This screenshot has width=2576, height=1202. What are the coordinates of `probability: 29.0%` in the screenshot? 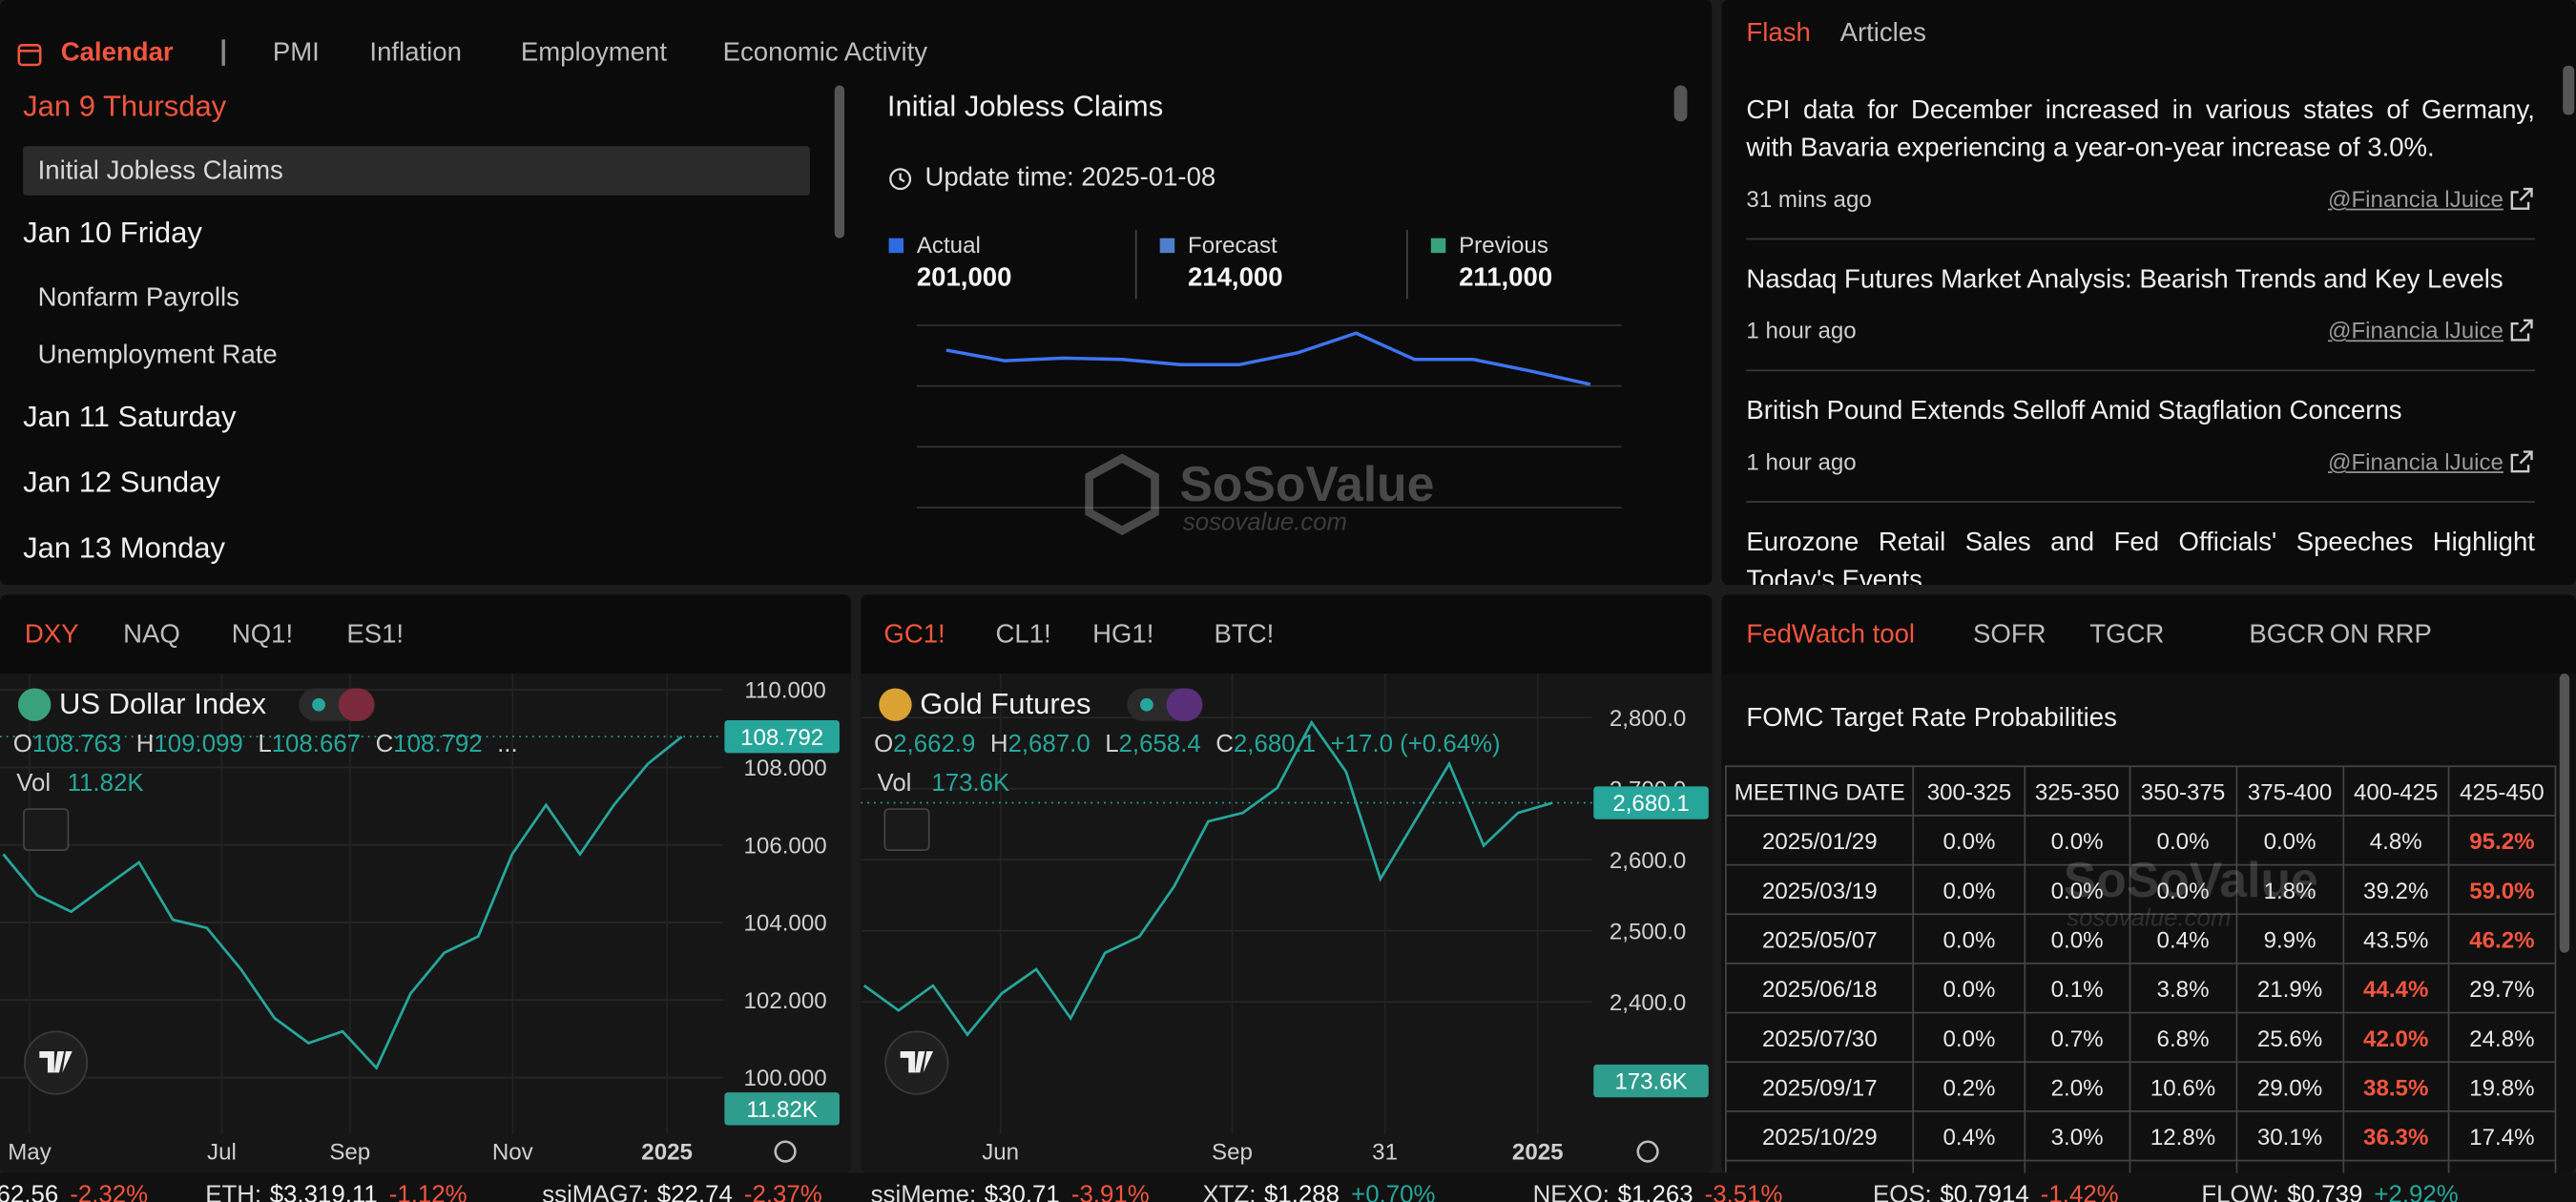 It's located at (2289, 1086).